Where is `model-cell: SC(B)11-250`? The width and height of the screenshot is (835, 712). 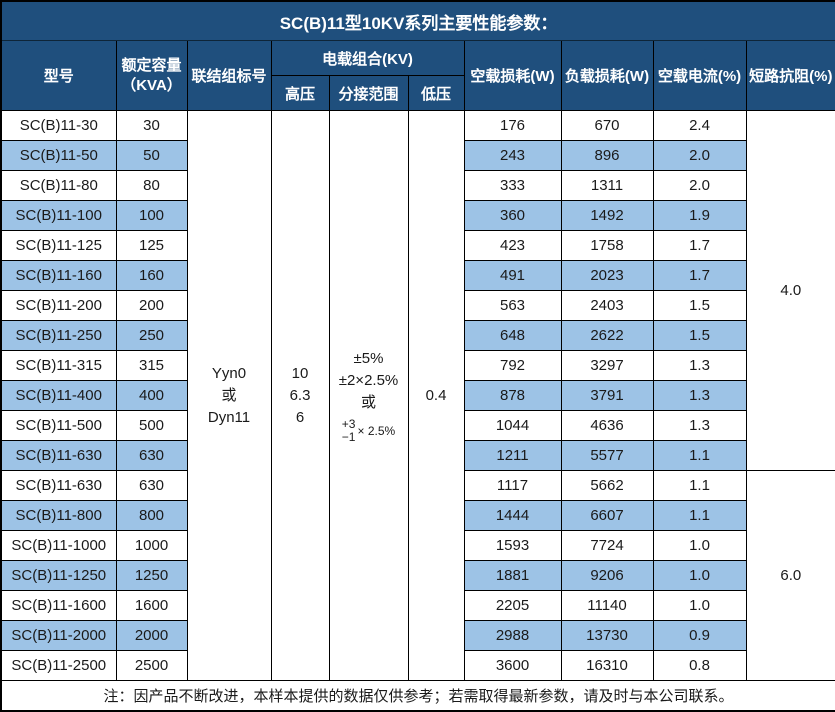 model-cell: SC(B)11-250 is located at coordinates (58, 335).